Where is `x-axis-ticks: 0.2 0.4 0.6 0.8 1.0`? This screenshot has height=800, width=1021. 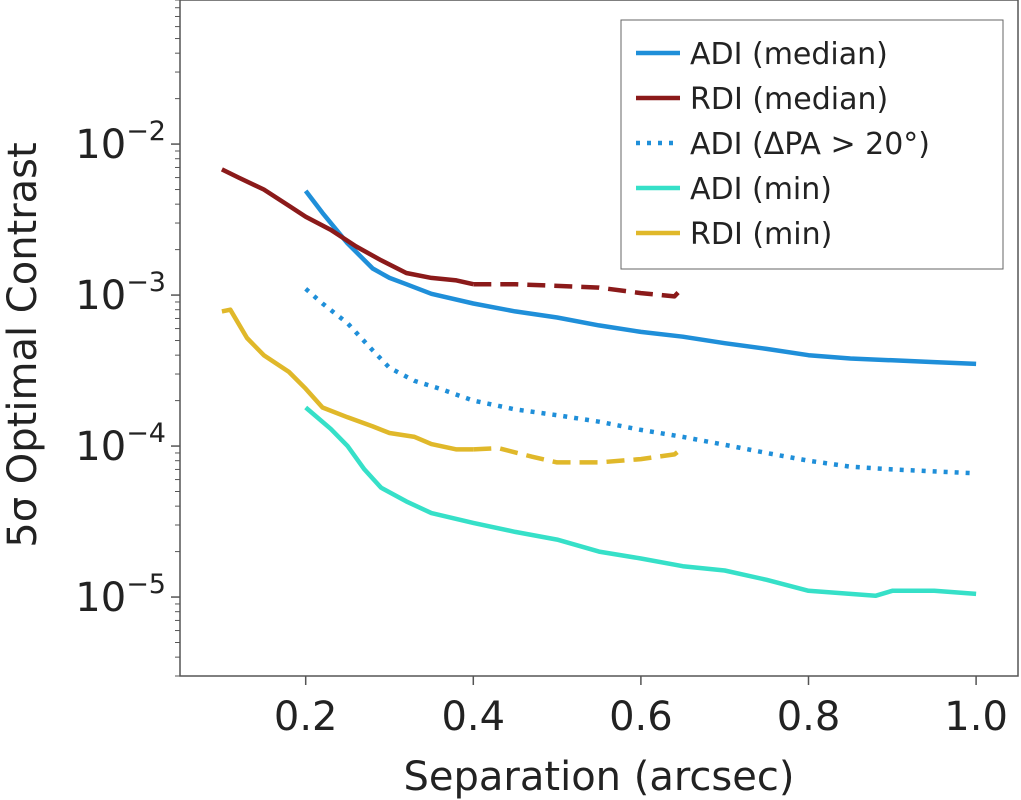
x-axis-ticks: 0.2 0.4 0.6 0.8 1.0 is located at coordinates (641, 708).